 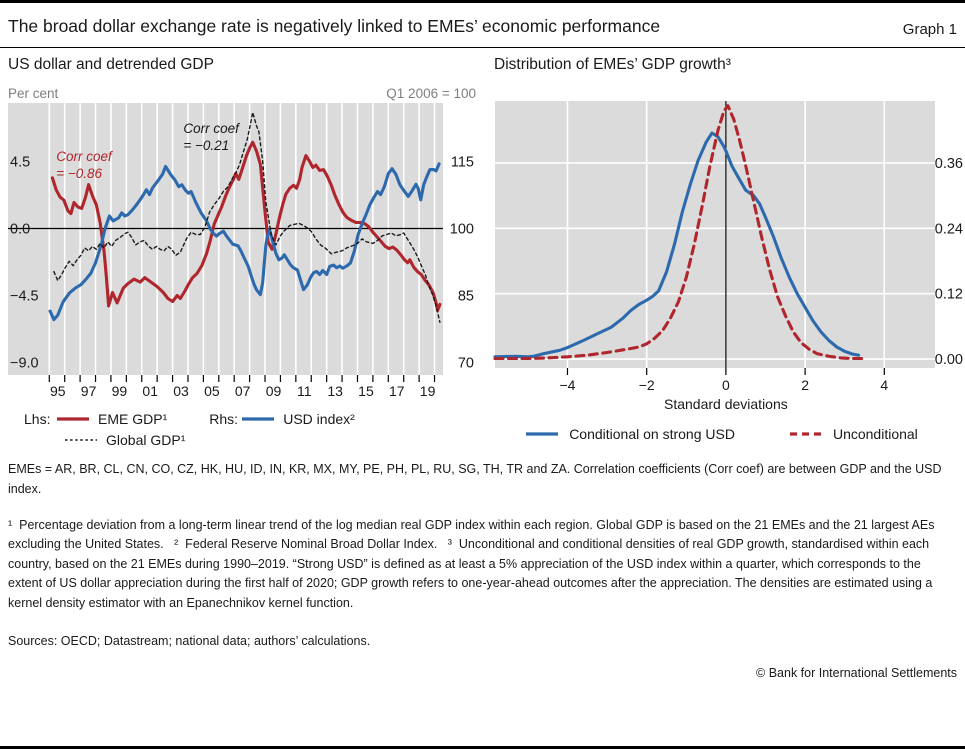 What do you see at coordinates (24, 297) in the screenshot?
I see `svg-text: −4.5` at bounding box center [24, 297].